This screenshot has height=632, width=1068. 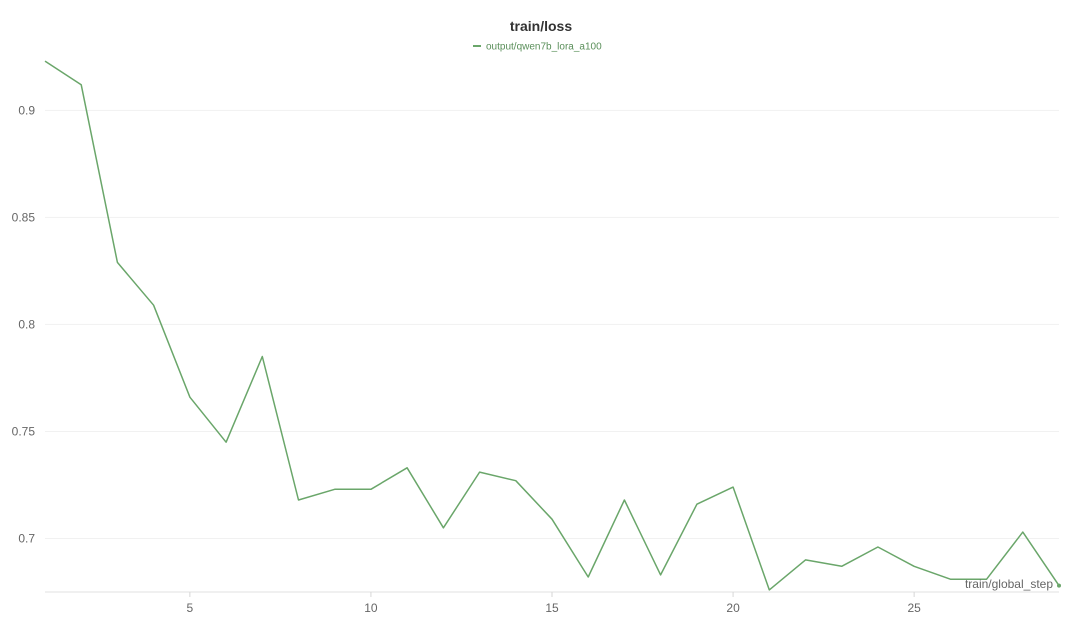 I want to click on y-axis-ticks: 0.7 0.75 0.8 0.85 0.9, so click(x=24, y=324).